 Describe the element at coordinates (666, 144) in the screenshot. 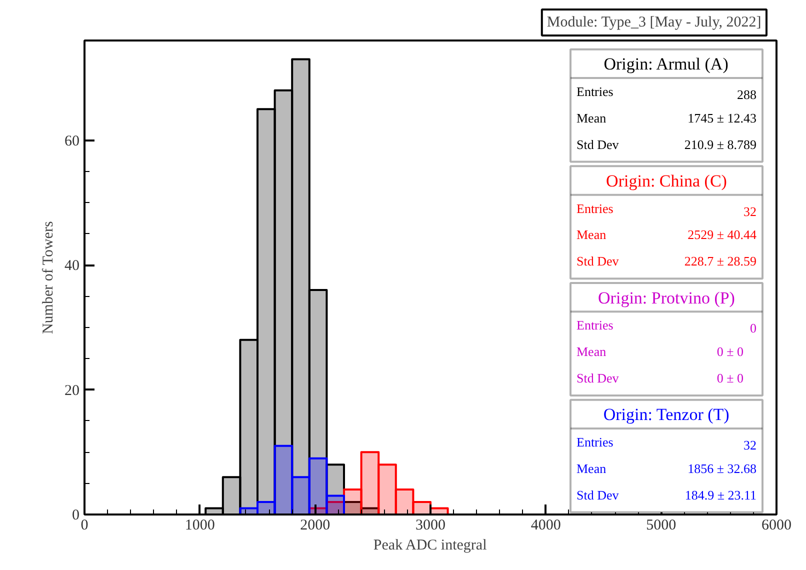

I see `text: Std Dev 210.9 ± 8.789` at that location.